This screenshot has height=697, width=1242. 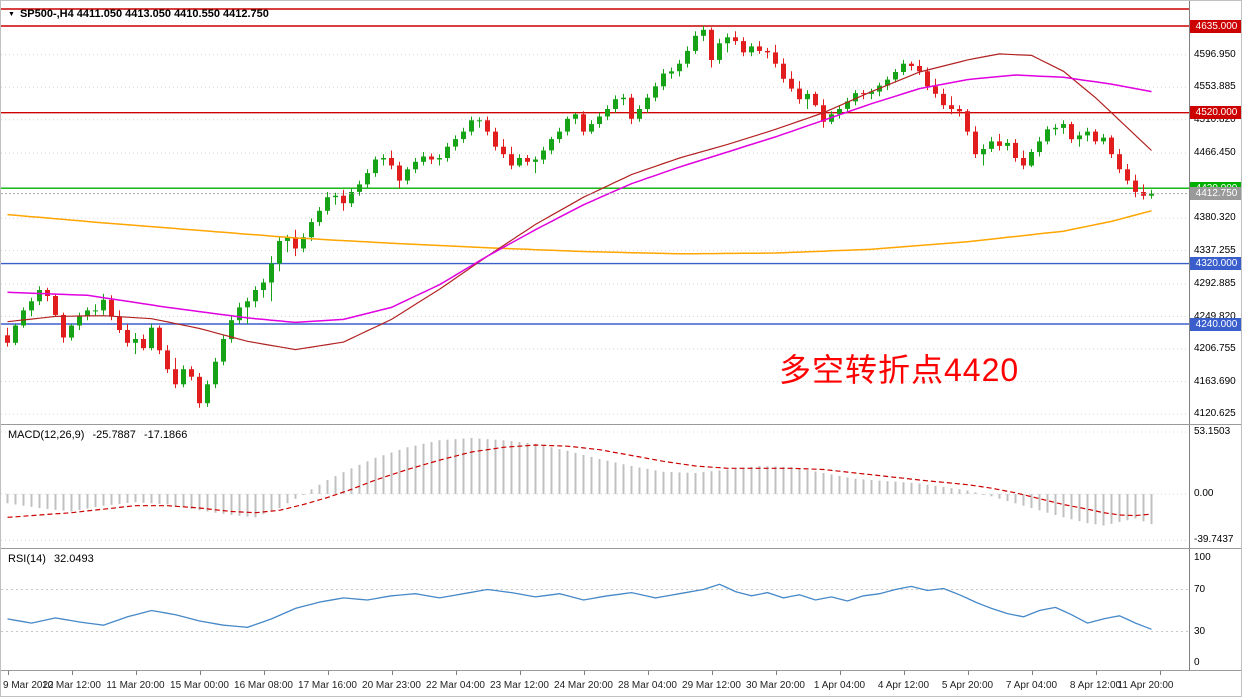 I want to click on macd-main-value: -25.7887, so click(x=114, y=435).